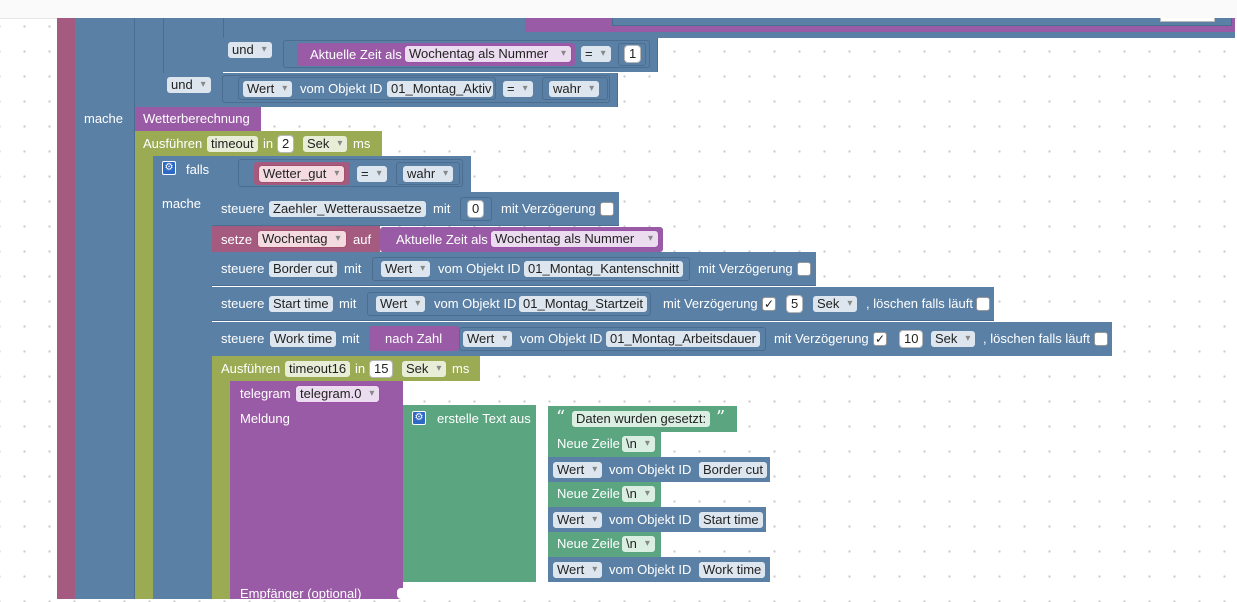 The height and width of the screenshot is (602, 1237). What do you see at coordinates (105, 308) in the screenshot?
I see `outer-logic-block` at bounding box center [105, 308].